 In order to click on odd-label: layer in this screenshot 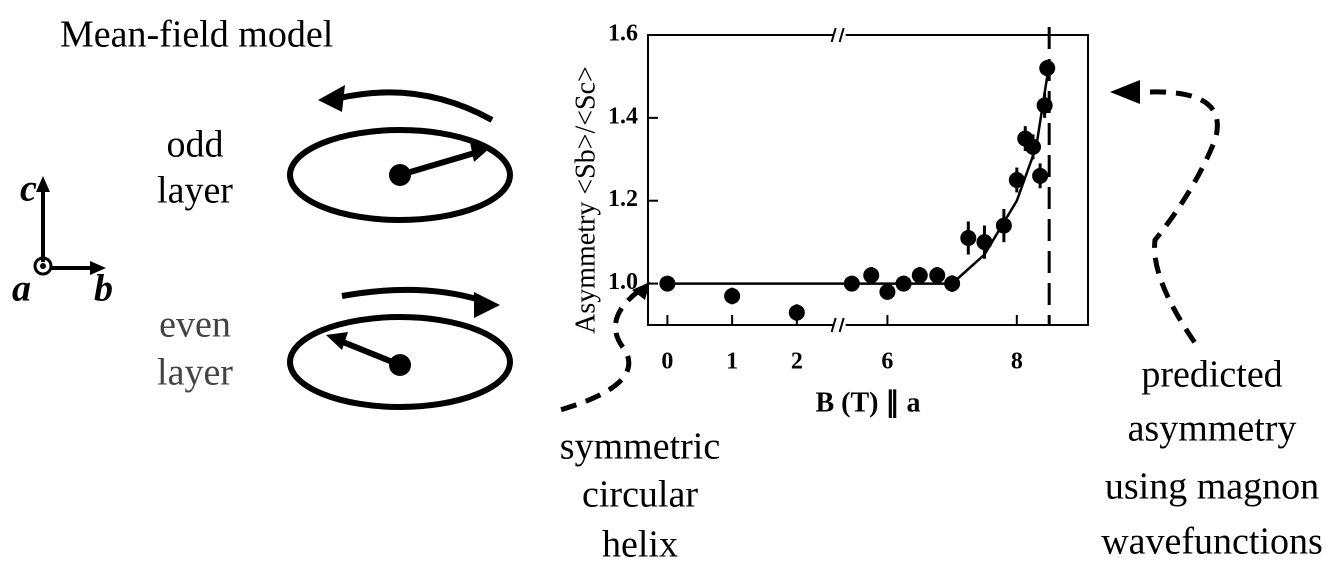, I will do `click(195, 191)`.